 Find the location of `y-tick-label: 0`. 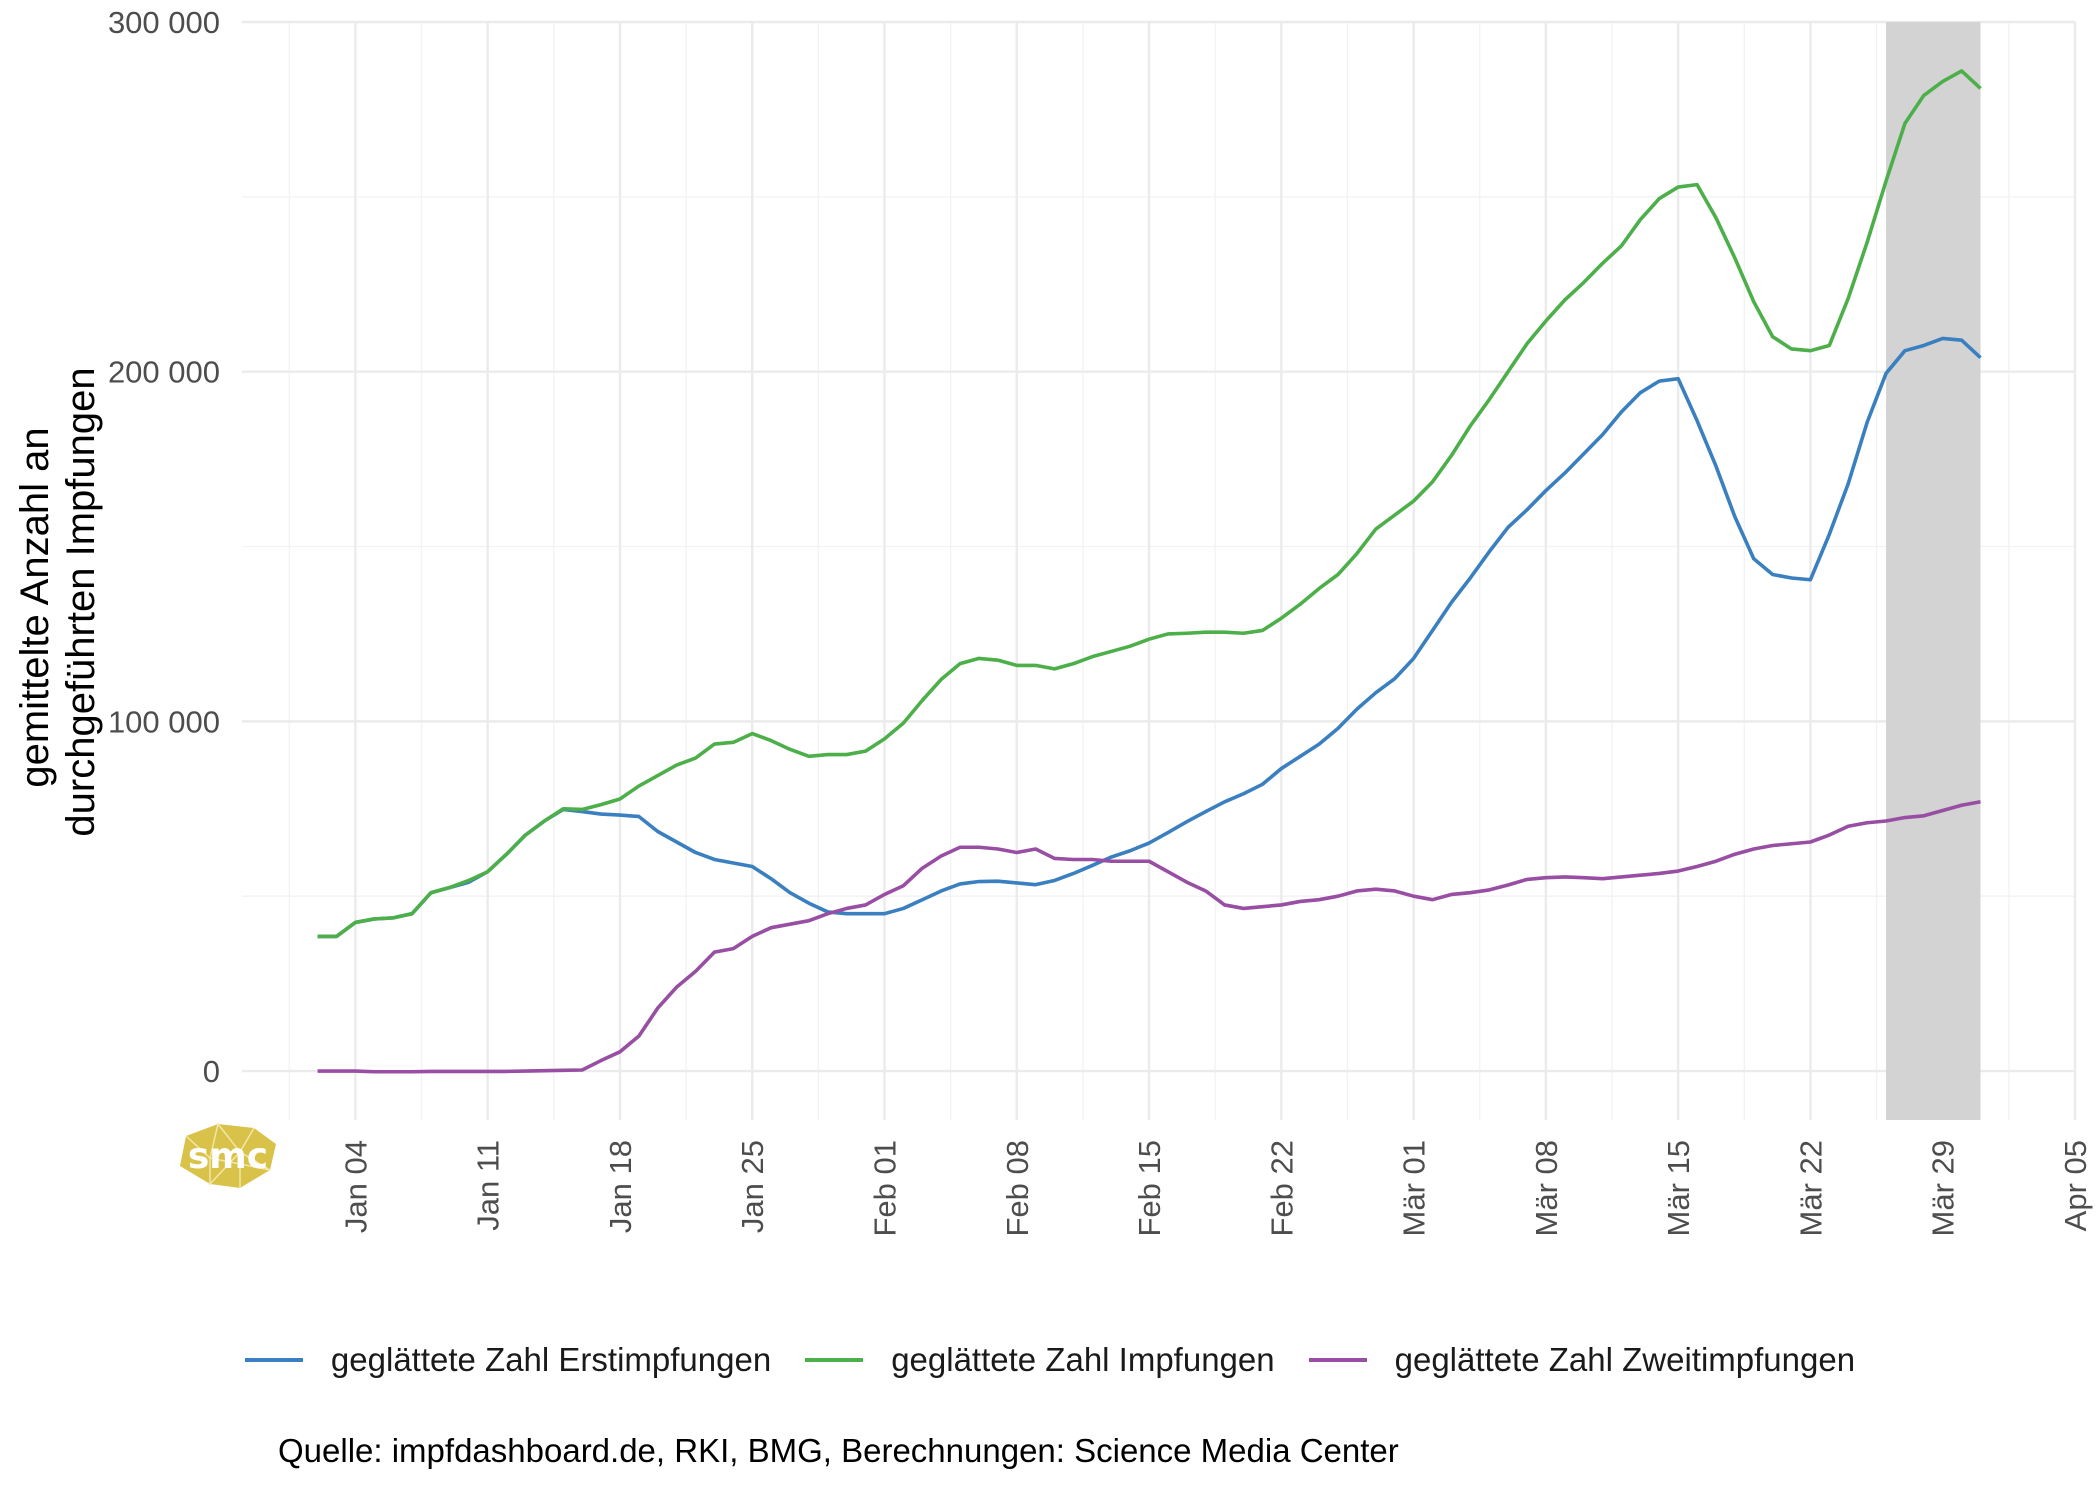

y-tick-label: 0 is located at coordinates (211, 1071).